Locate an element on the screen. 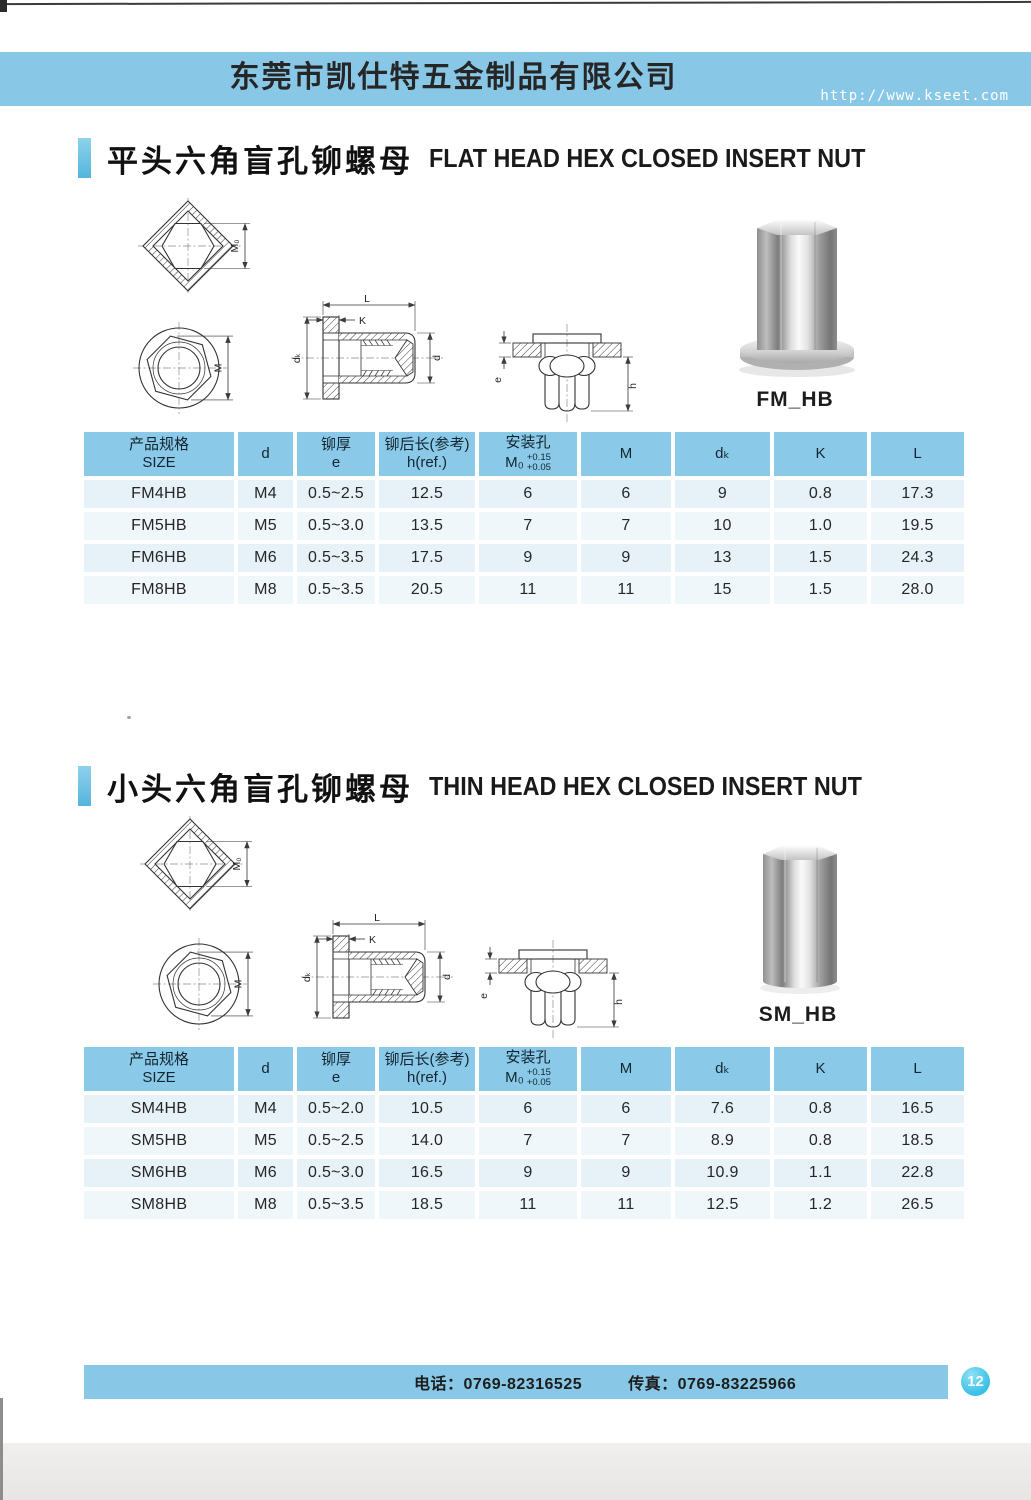  page-number: 12 is located at coordinates (975, 1381).